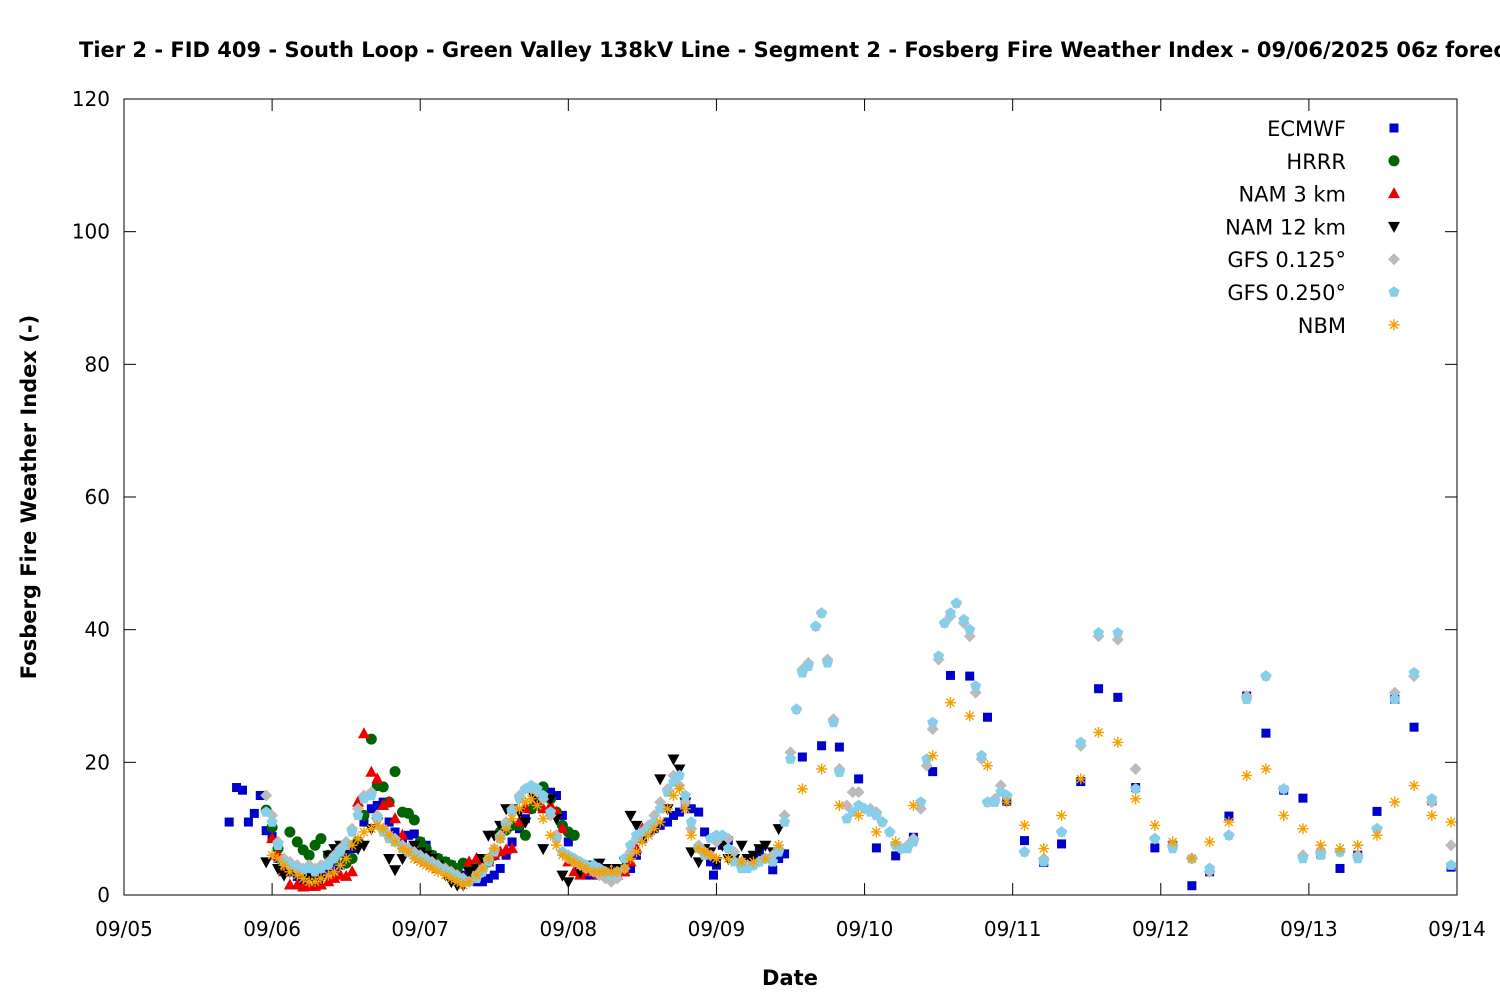  I want to click on legend-marker-nam-12-km, so click(1394, 227).